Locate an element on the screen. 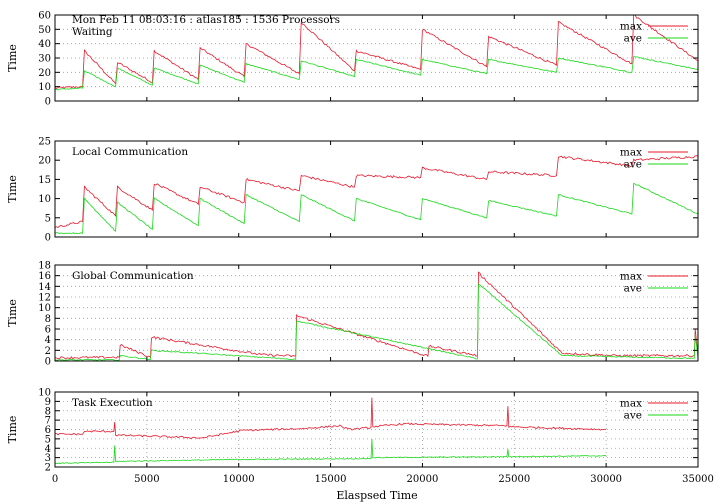 Image resolution: width=720 pixels, height=504 pixels. y-tick-label: 25 is located at coordinates (44, 142).